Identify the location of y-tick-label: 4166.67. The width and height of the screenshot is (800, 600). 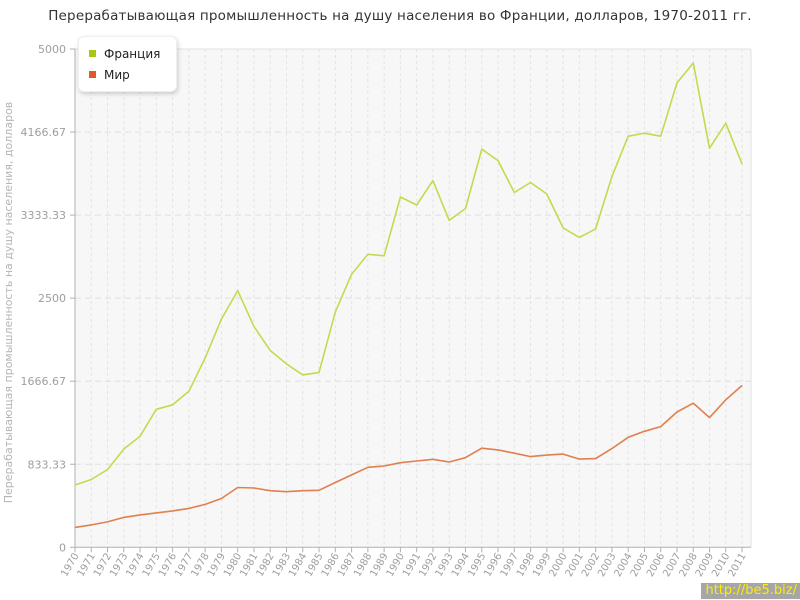
(44, 132).